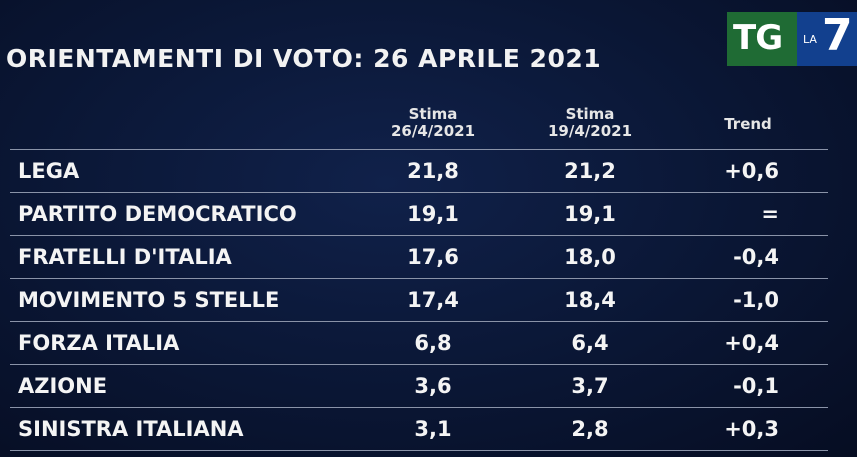  I want to click on row-label: MOVIMENTO 5 STELLE, so click(149, 300).